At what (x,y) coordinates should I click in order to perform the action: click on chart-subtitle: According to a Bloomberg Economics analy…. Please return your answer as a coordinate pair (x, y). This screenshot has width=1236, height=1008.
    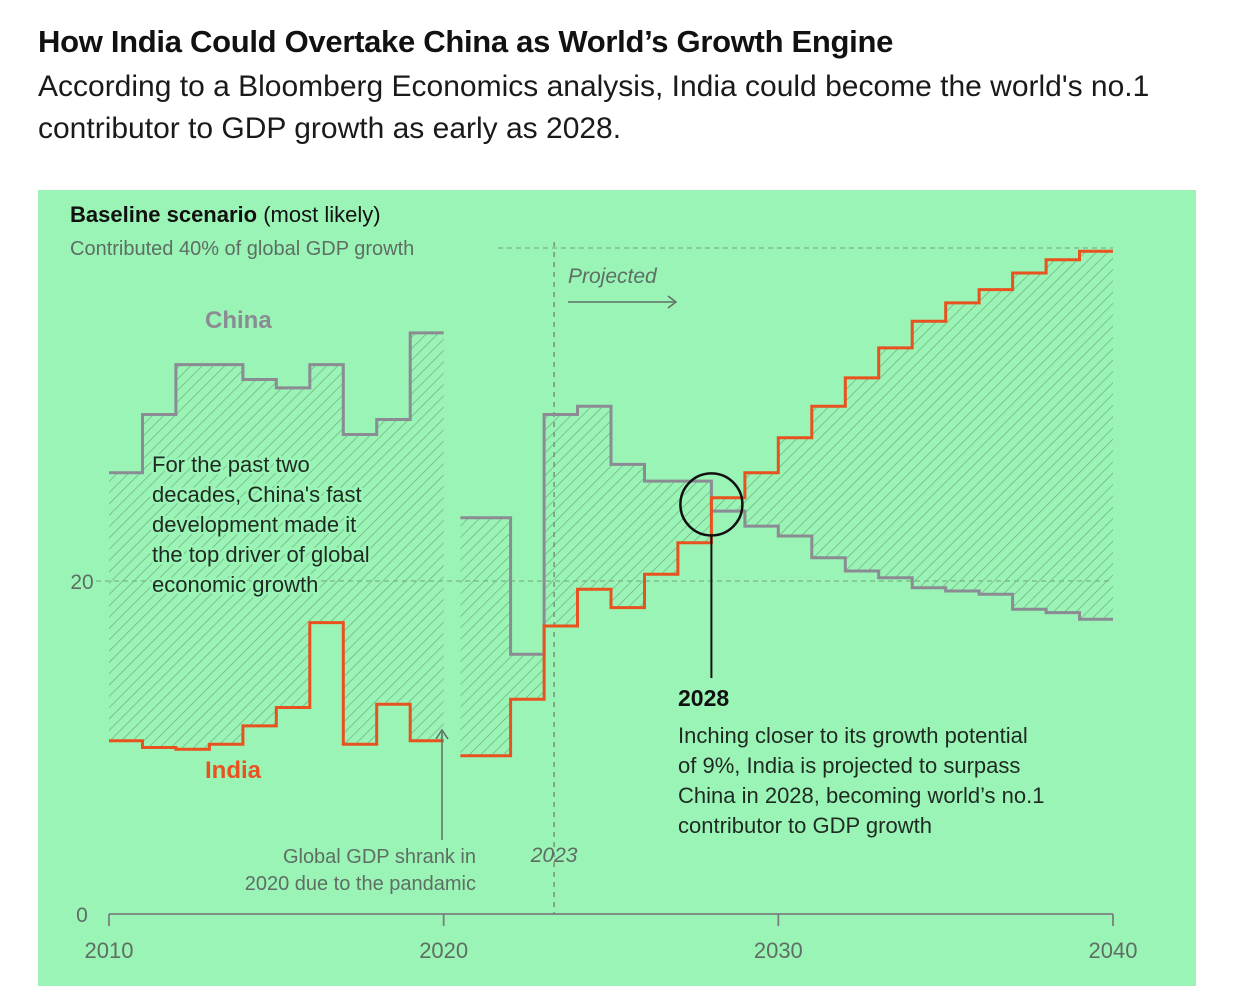
    Looking at the image, I should click on (594, 107).